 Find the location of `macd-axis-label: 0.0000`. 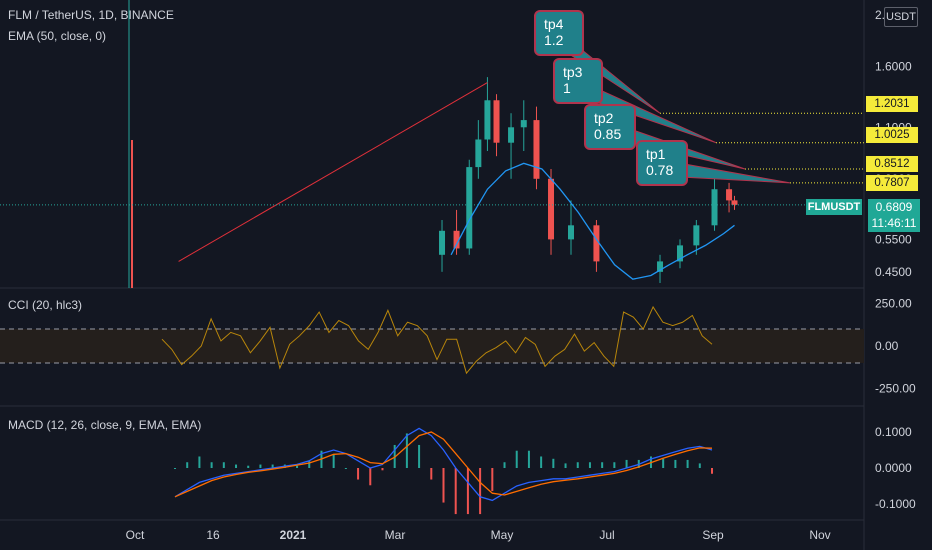

macd-axis-label: 0.0000 is located at coordinates (893, 468).